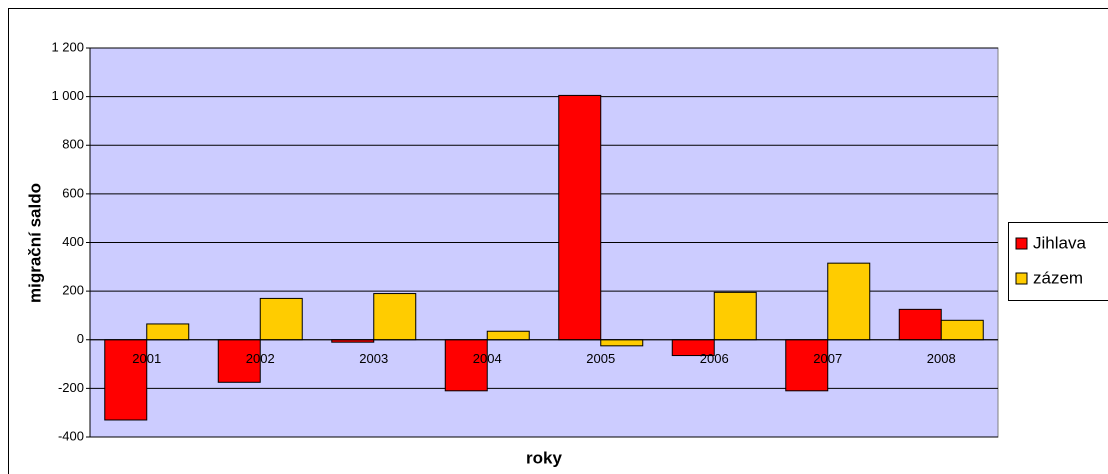 The height and width of the screenshot is (474, 1108). What do you see at coordinates (1058, 277) in the screenshot?
I see `legend-label: zázem` at bounding box center [1058, 277].